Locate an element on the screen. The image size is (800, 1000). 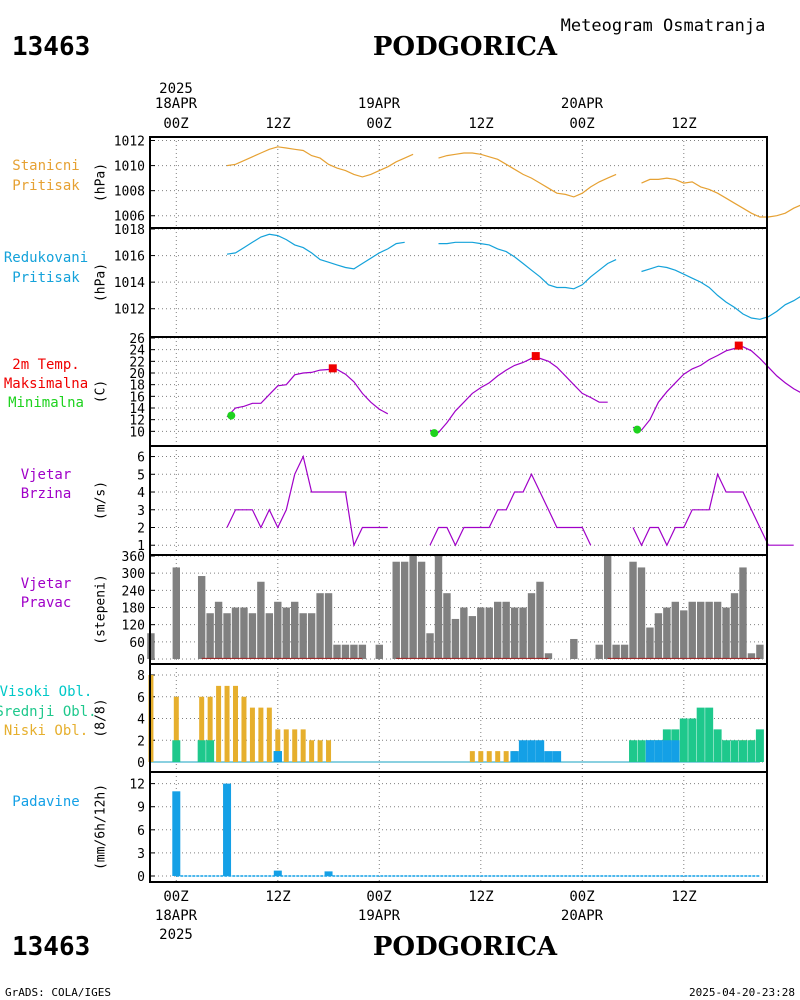
footer-station-id: 13463 is located at coordinates (51, 947).